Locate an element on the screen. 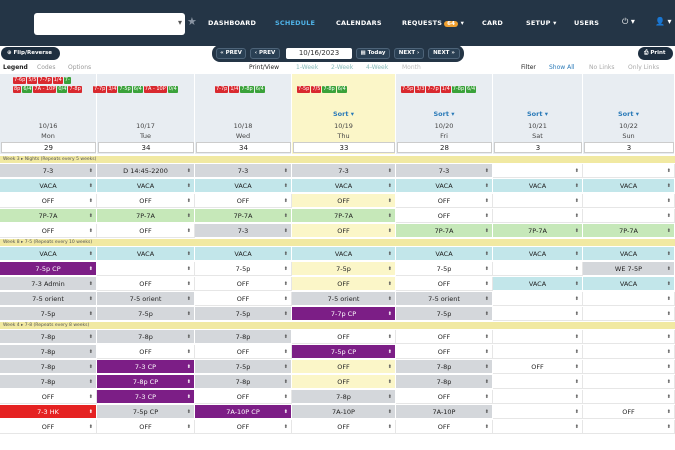 This screenshot has height=450, width=675. nav-calendars: CALENDARS is located at coordinates (359, 23).